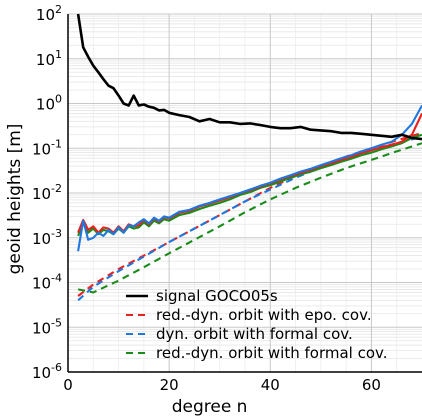  Describe the element at coordinates (217, 296) in the screenshot. I see `legend-label: signal GOCO05s` at that location.